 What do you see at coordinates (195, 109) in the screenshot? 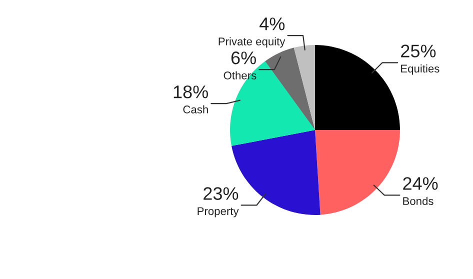
I see `slice-label: Cash` at bounding box center [195, 109].